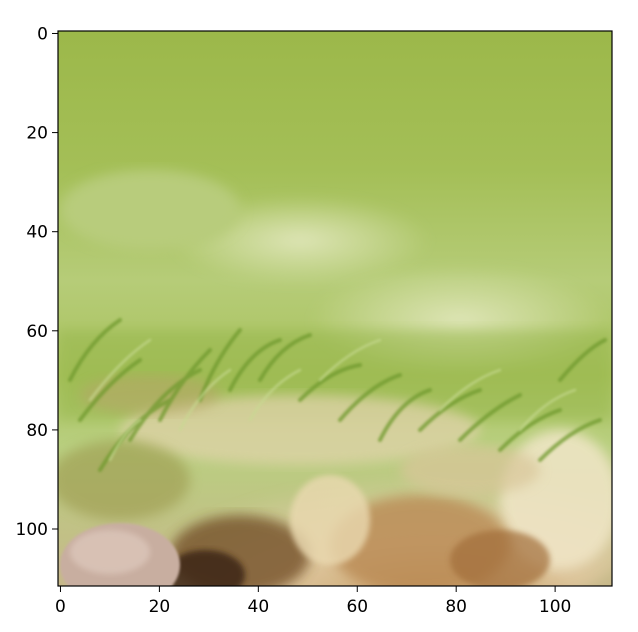 This screenshot has height=632, width=638. What do you see at coordinates (37, 282) in the screenshot?
I see `y-axis: 0 20 40 60 80 100` at bounding box center [37, 282].